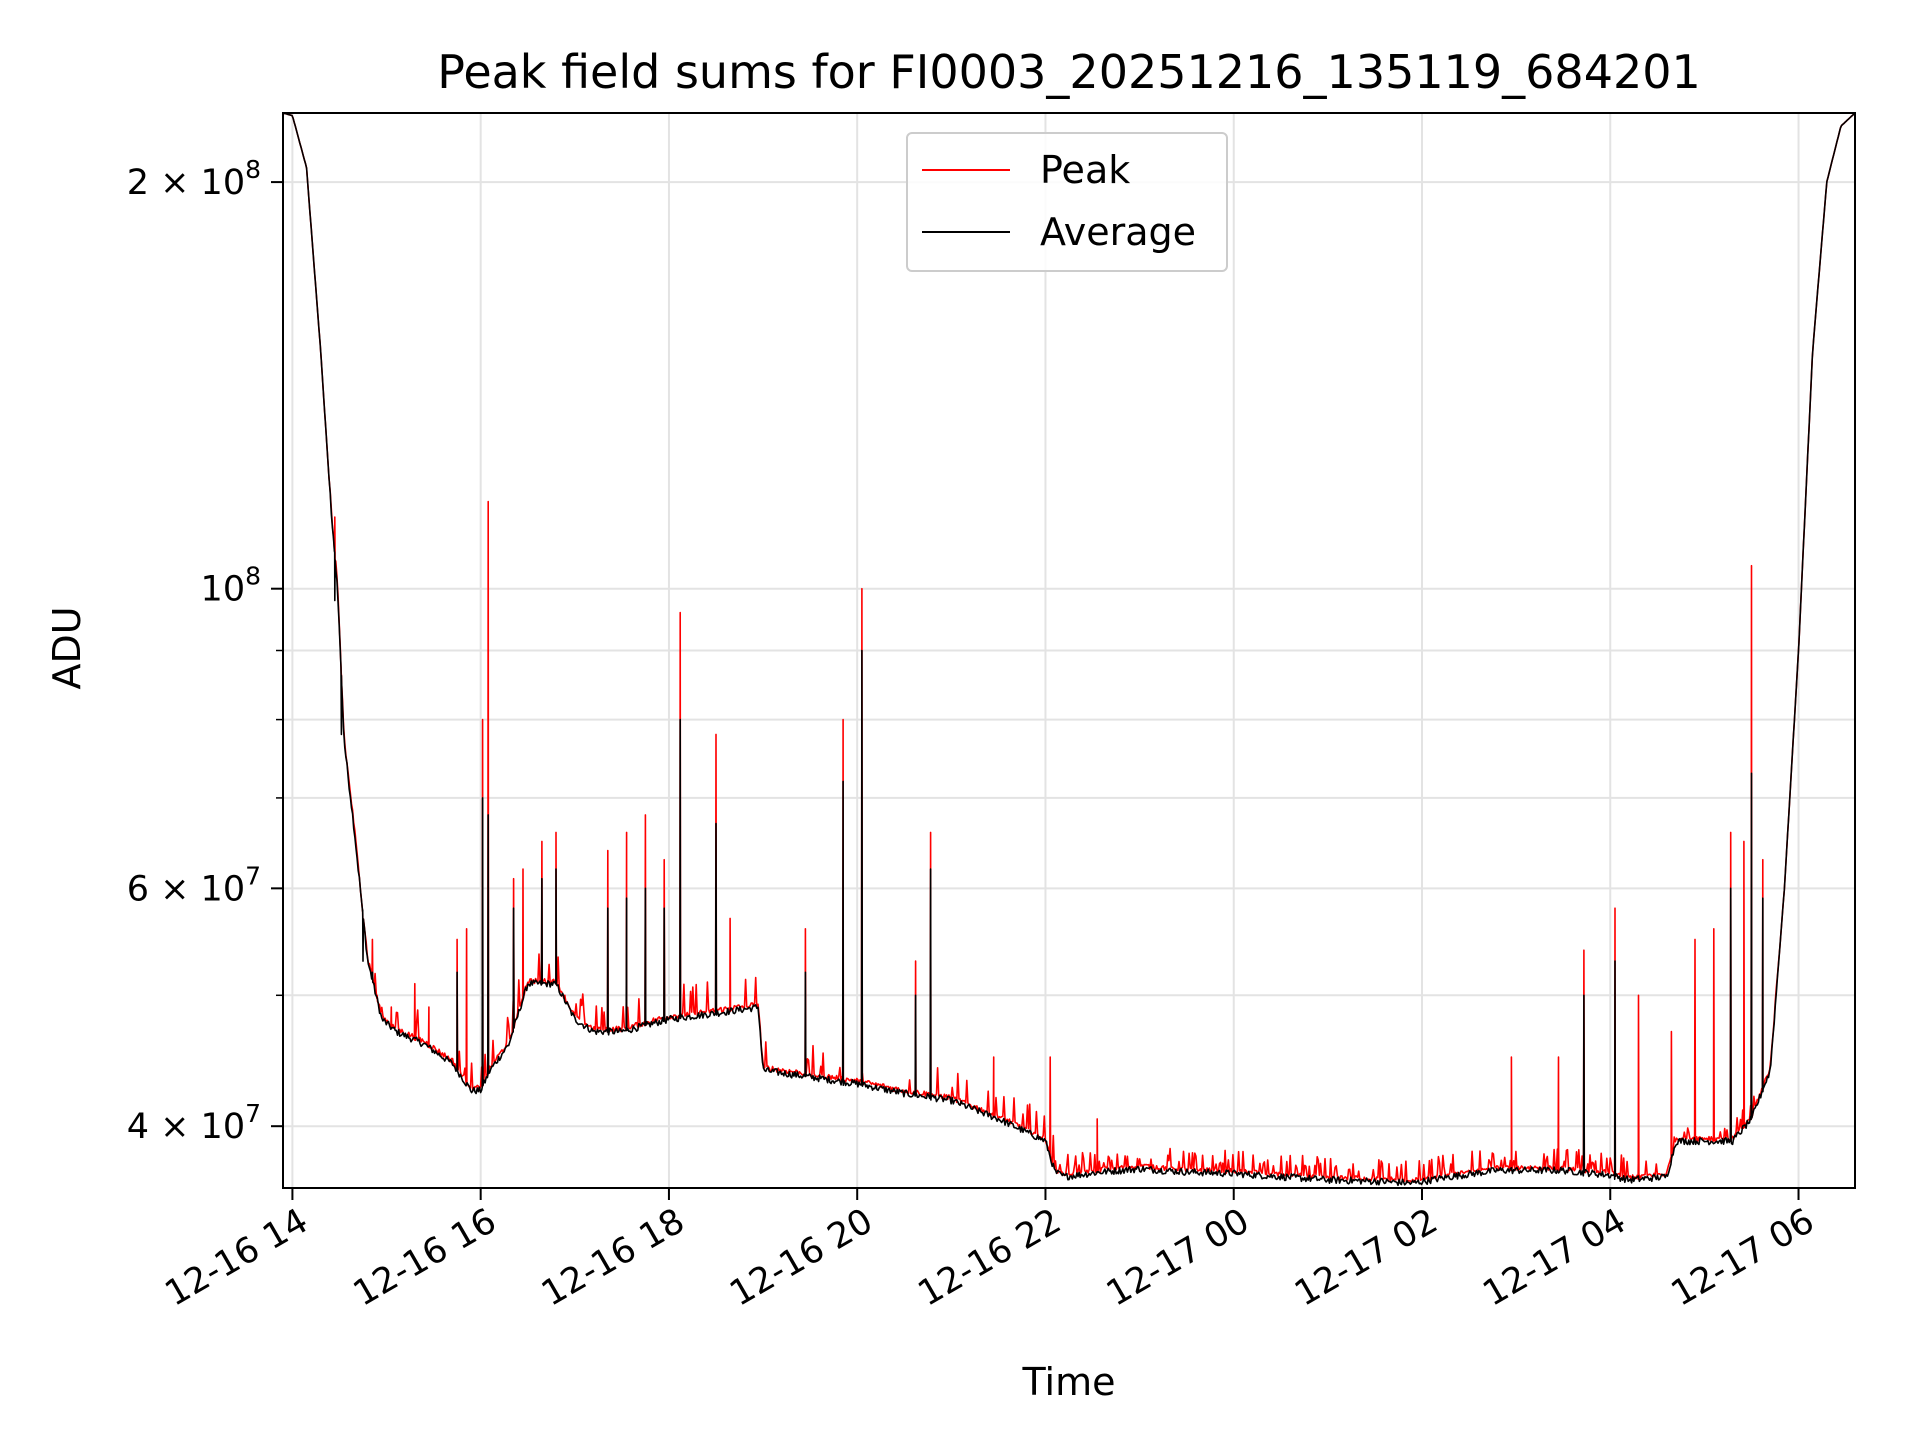 The height and width of the screenshot is (1440, 1920). Describe the element at coordinates (801, 1257) in the screenshot. I see `x-tick-label: 12-16 20` at that location.